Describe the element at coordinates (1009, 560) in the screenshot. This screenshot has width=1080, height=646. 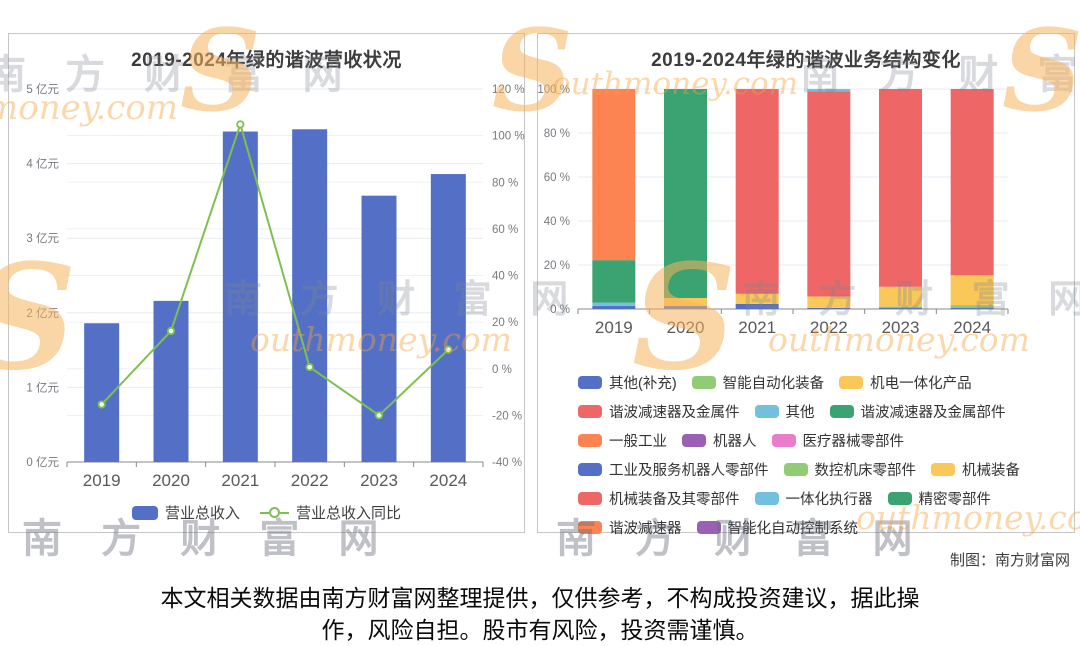
I see `chart-credit: 制图：南方财富网` at that location.